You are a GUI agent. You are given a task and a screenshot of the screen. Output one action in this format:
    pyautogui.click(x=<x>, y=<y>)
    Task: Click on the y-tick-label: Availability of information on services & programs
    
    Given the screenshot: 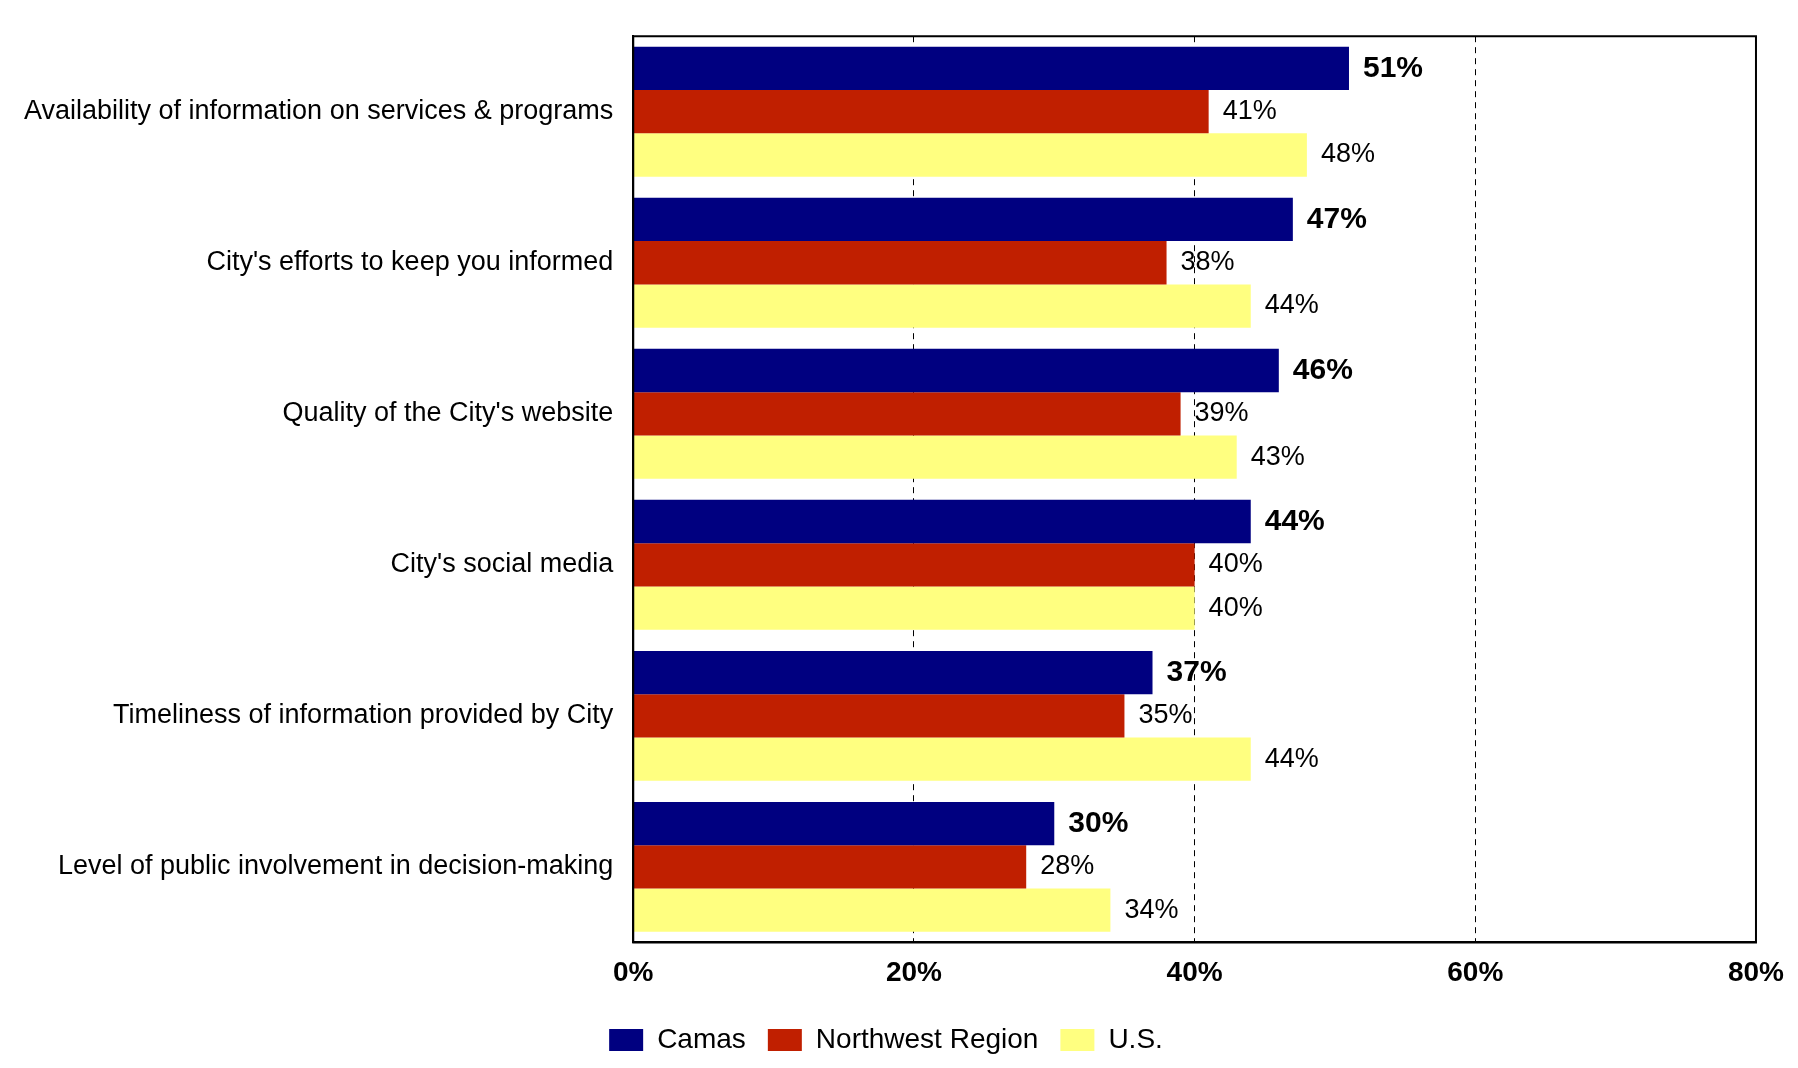 What is the action you would take?
    pyautogui.click(x=318, y=110)
    